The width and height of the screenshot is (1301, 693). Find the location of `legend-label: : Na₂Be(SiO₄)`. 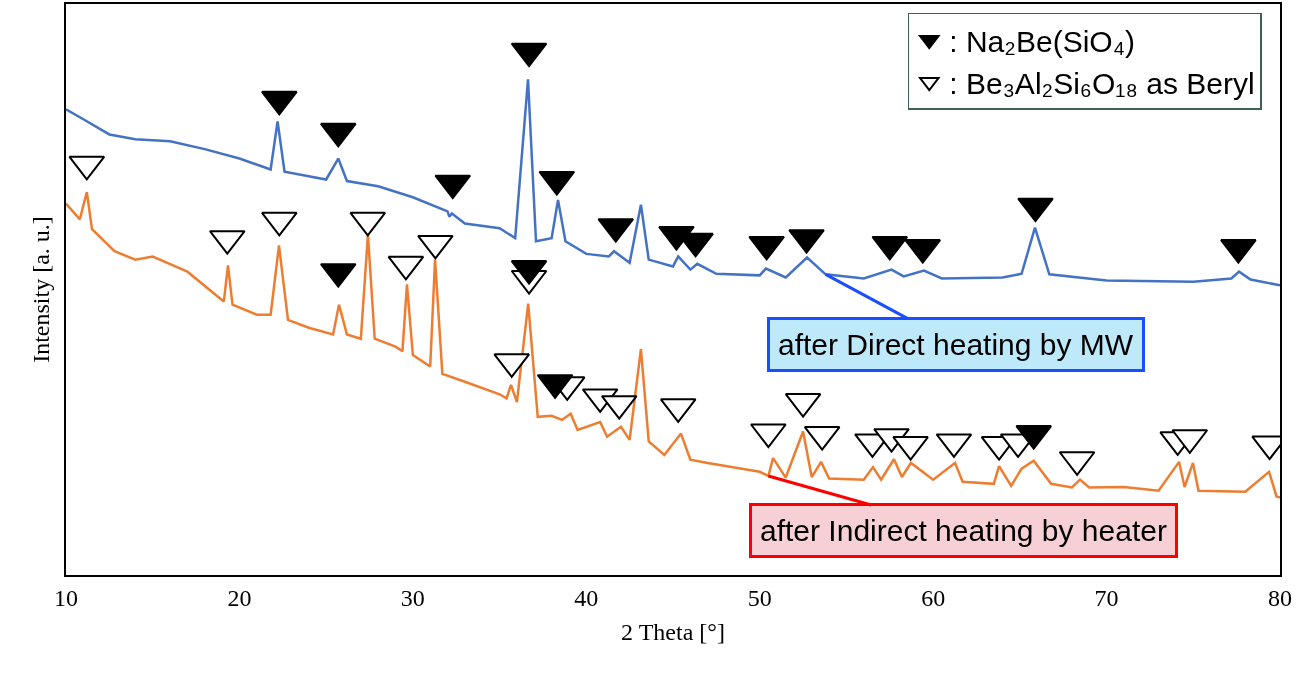

legend-label: : Na₂Be(SiO₄) is located at coordinates (1042, 41).